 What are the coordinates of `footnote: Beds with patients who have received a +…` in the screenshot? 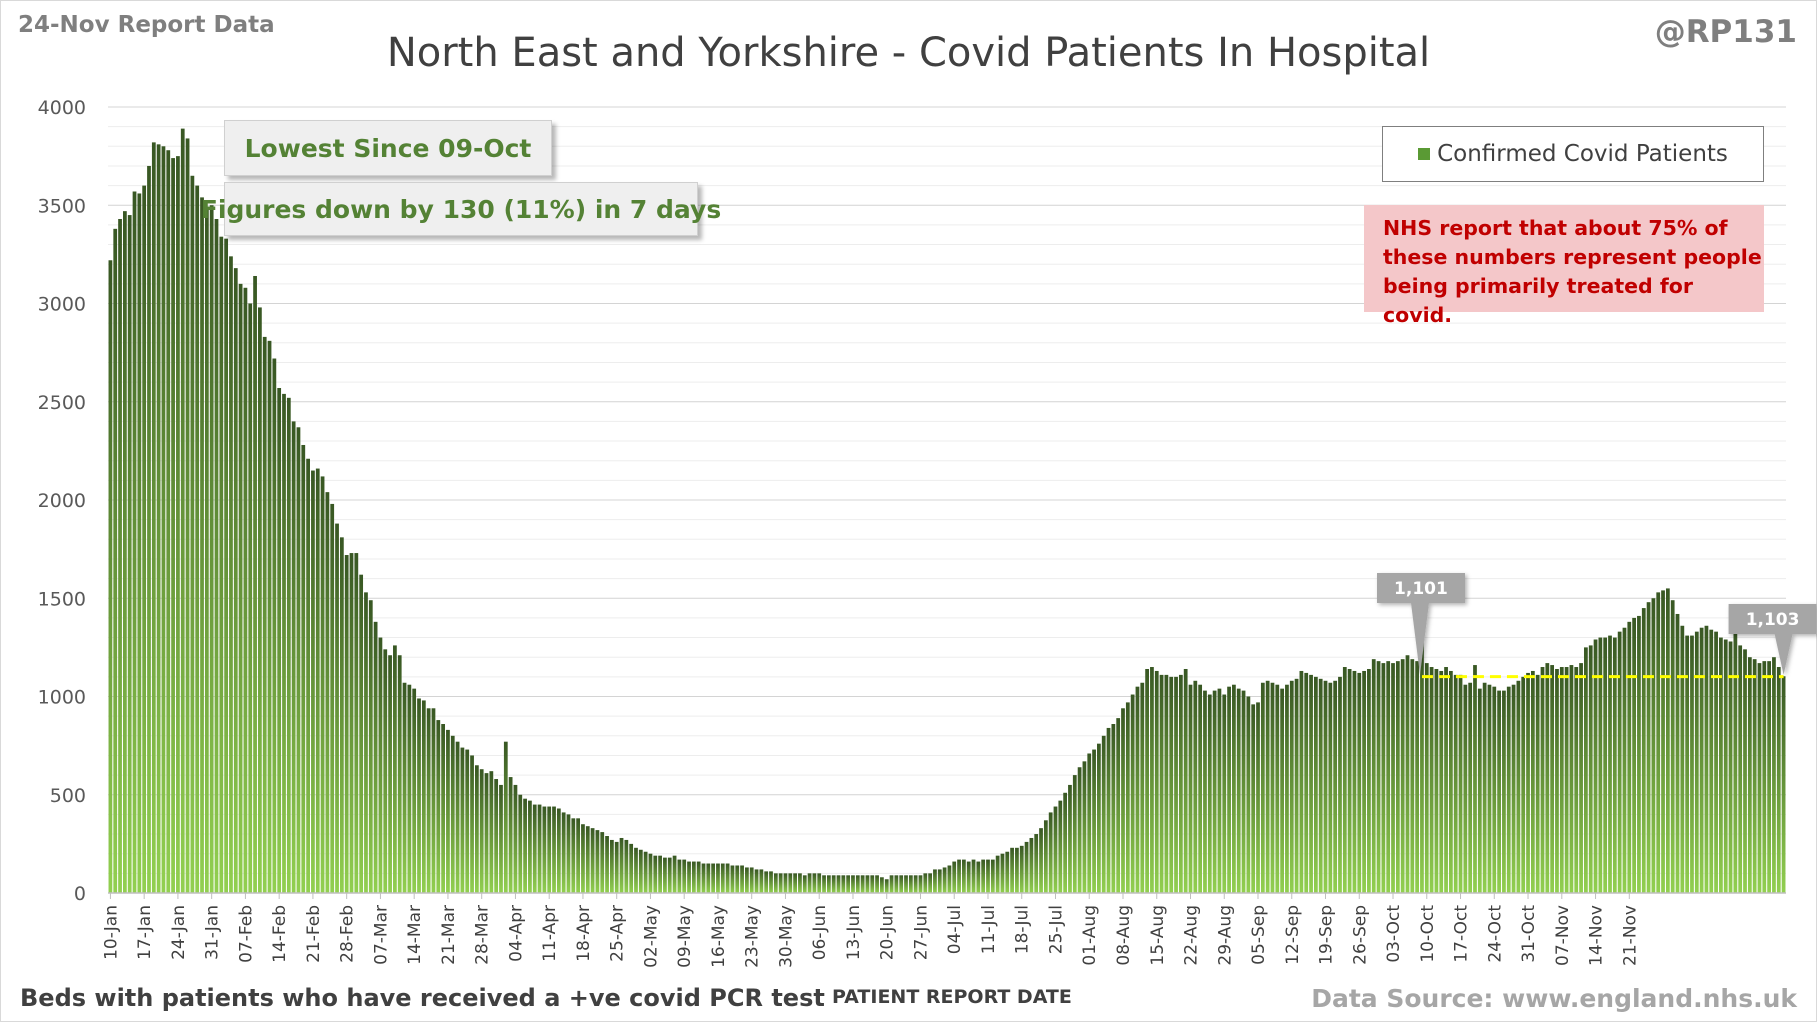 It's located at (422, 998).